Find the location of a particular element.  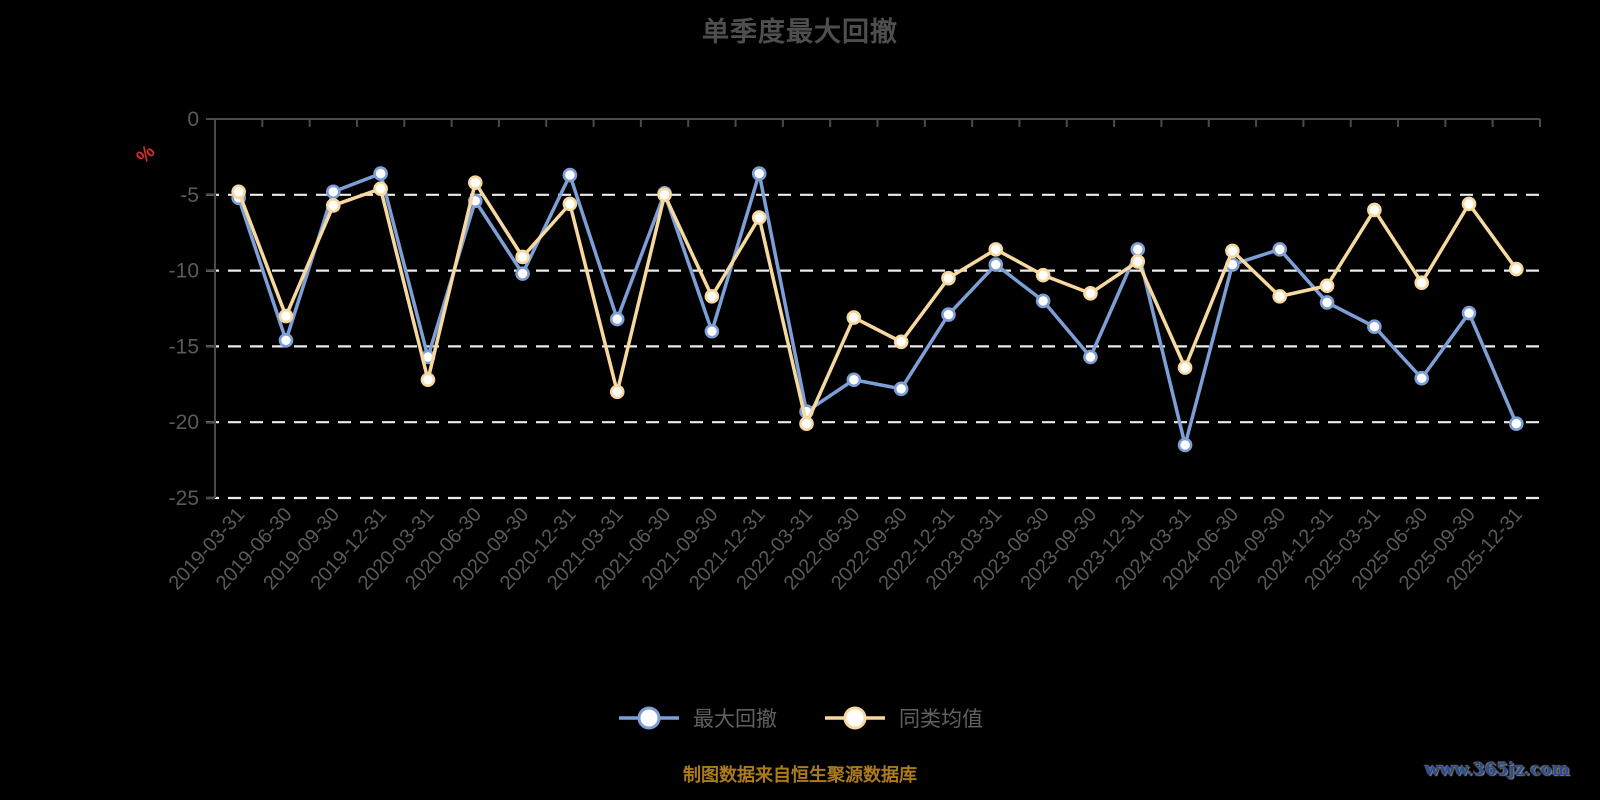

legend-marker-category-average-icon is located at coordinates (855, 718).